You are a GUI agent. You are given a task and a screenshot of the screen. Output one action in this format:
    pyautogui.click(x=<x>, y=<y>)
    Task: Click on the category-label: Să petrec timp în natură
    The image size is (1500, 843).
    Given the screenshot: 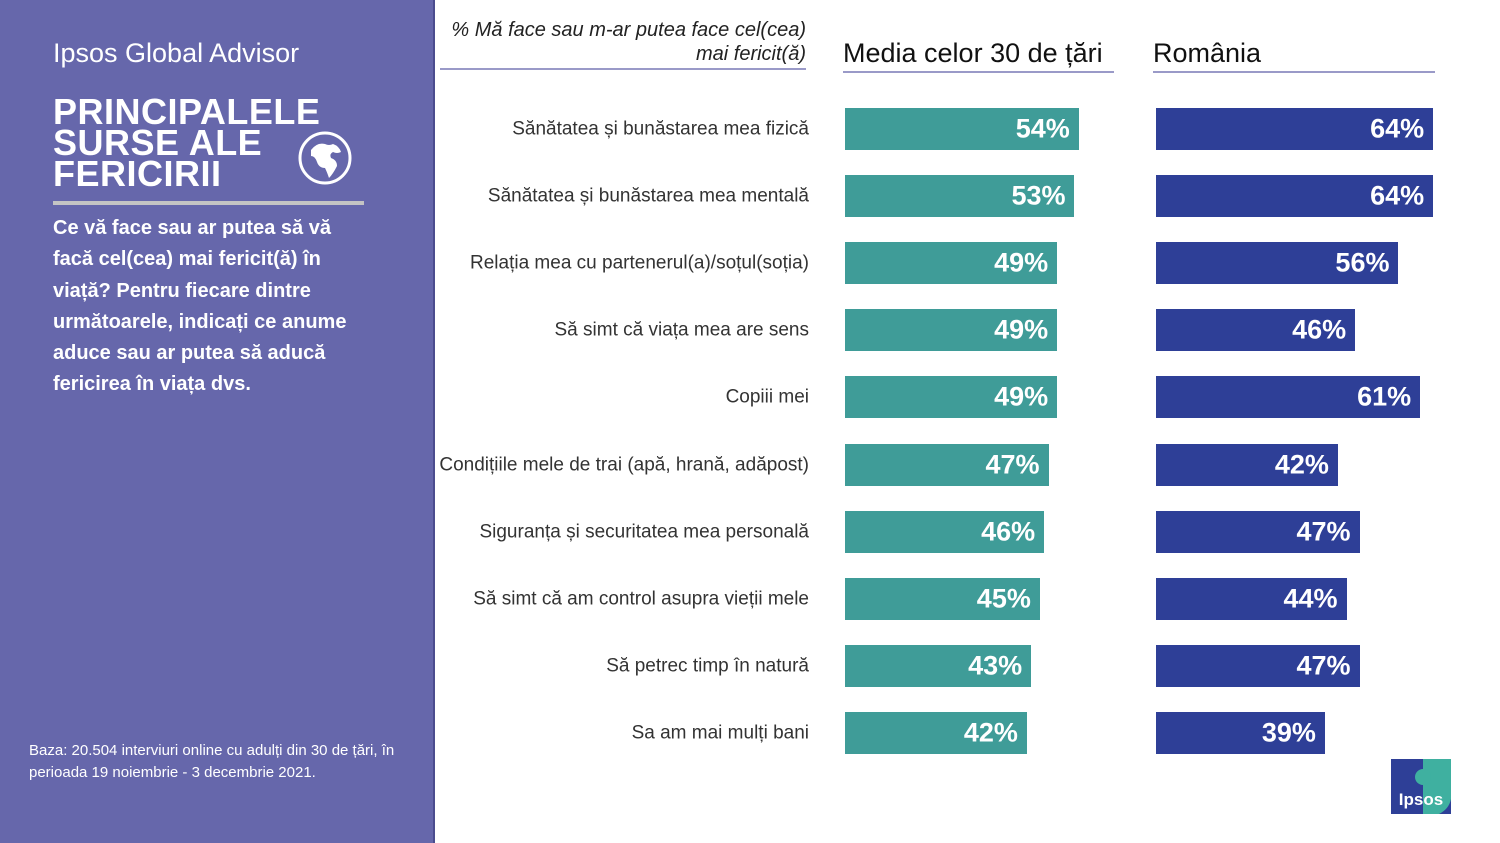 What is the action you would take?
    pyautogui.click(x=707, y=666)
    